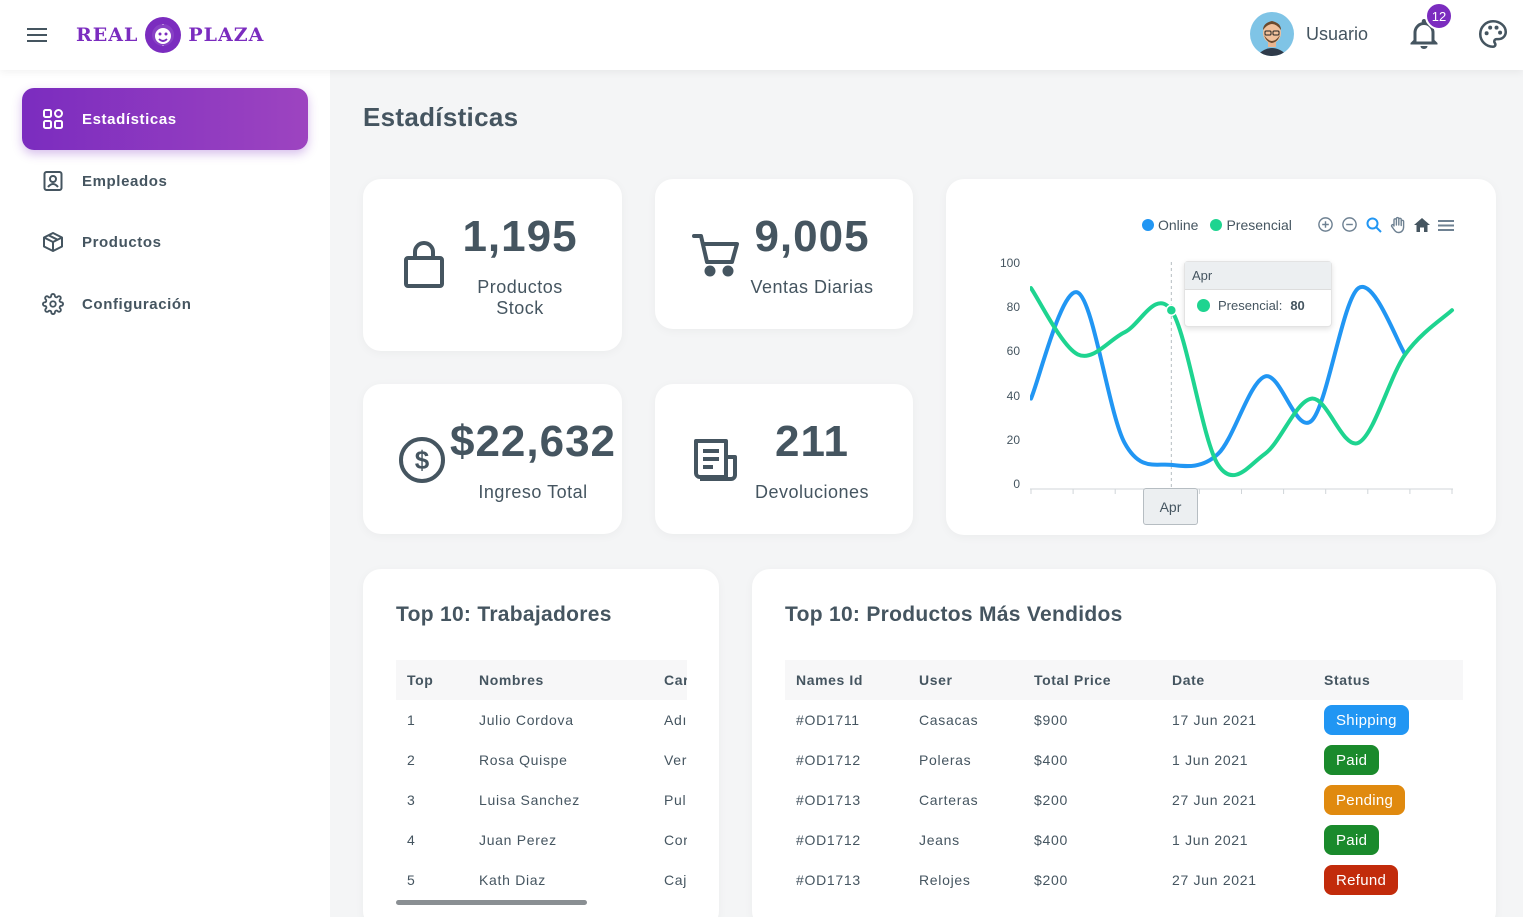 This screenshot has width=1523, height=917. What do you see at coordinates (1349, 224) in the screenshot?
I see `zoom-out-icon` at bounding box center [1349, 224].